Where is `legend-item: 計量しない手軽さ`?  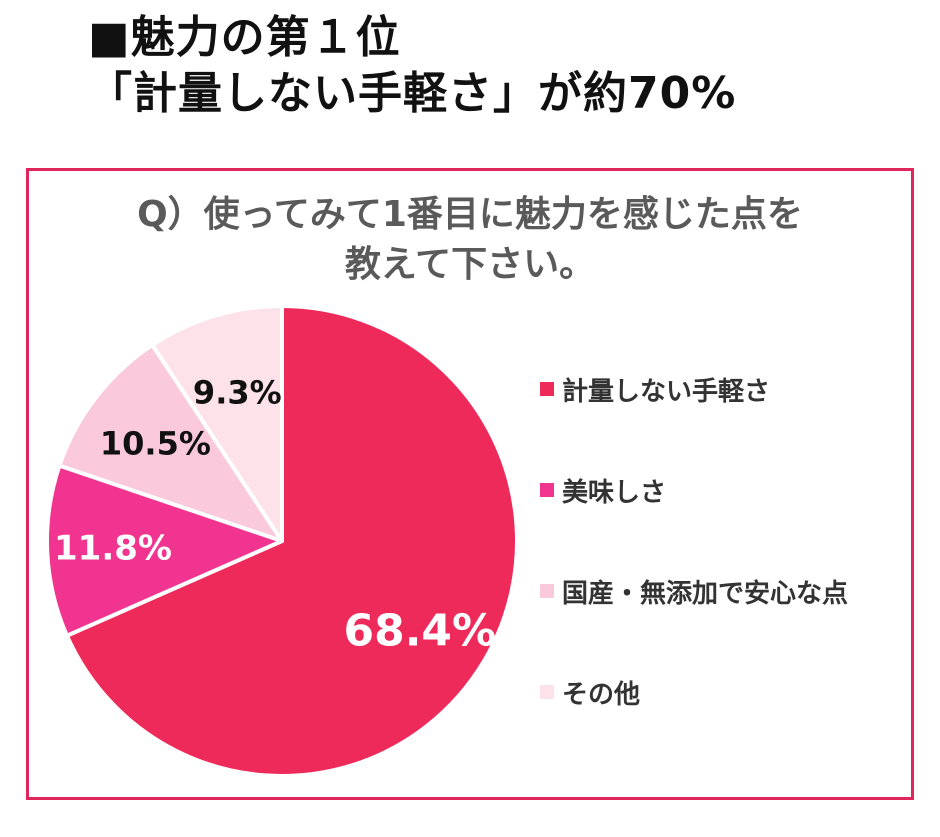 legend-item: 計量しない手軽さ is located at coordinates (725, 389).